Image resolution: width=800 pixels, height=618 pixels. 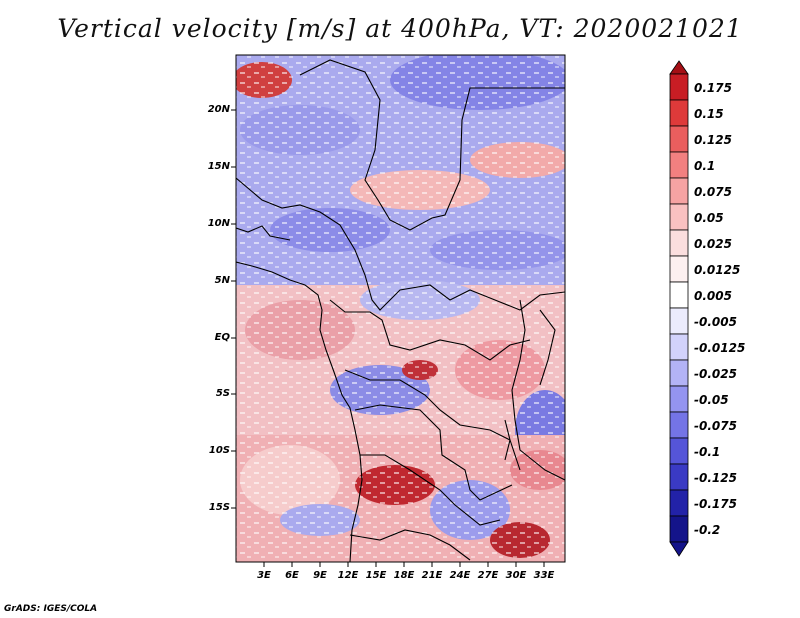 I want to click on colorbar-label: 0.005, so click(x=713, y=296).